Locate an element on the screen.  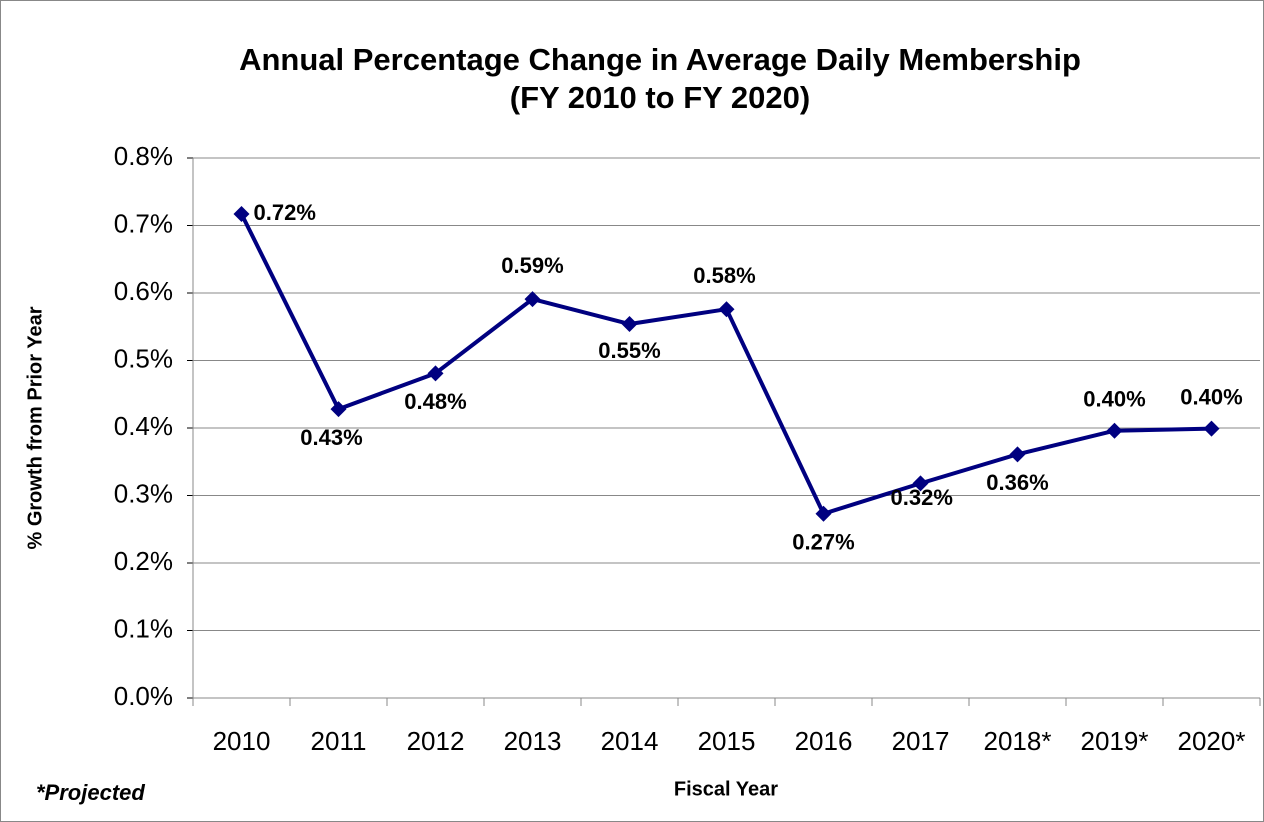
x-tick-label: 2019* is located at coordinates (1115, 741).